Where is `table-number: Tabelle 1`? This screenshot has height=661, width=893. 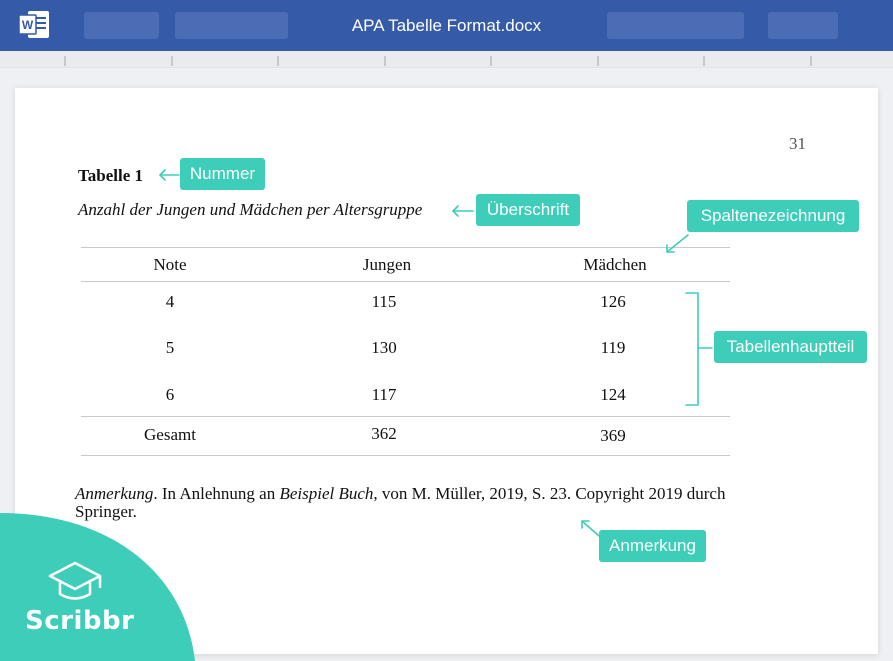
table-number: Tabelle 1 is located at coordinates (111, 175).